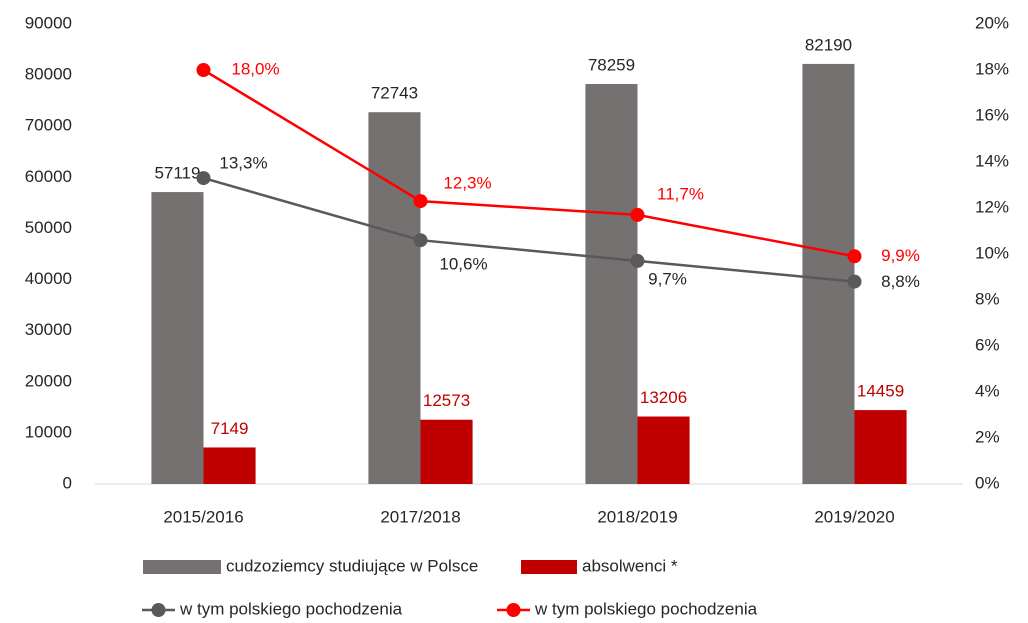 The image size is (1028, 623). What do you see at coordinates (987, 436) in the screenshot?
I see `y2-tick-label: 2%` at bounding box center [987, 436].